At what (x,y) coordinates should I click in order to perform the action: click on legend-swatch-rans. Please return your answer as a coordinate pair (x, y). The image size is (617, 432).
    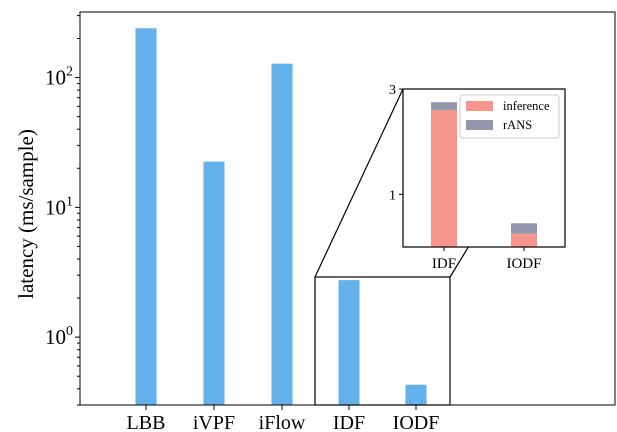
    Looking at the image, I should click on (479, 125).